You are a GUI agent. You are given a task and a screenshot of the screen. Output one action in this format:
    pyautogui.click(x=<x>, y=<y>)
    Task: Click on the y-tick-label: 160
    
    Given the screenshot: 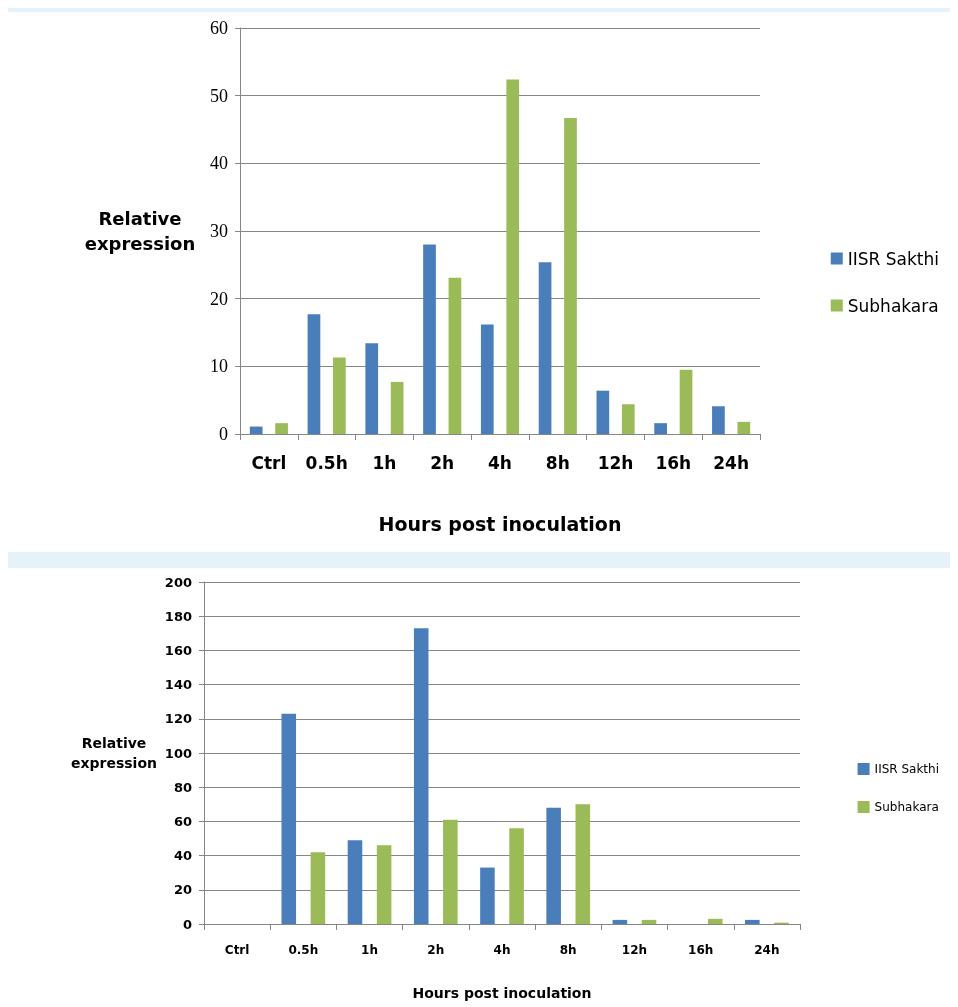 What is the action you would take?
    pyautogui.click(x=178, y=650)
    